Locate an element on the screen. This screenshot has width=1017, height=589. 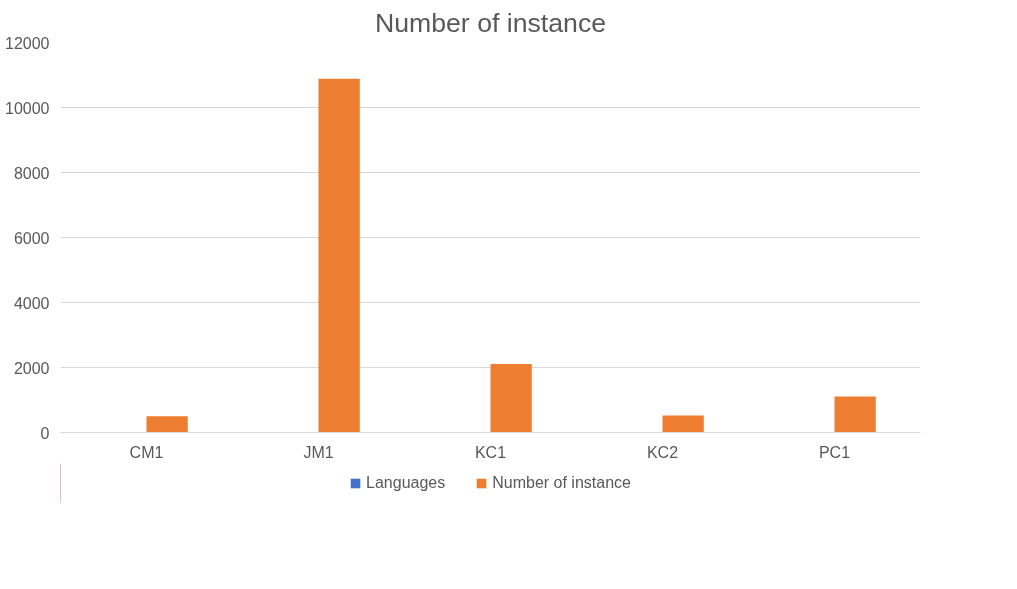
x-tick-label: PC1 is located at coordinates (834, 452).